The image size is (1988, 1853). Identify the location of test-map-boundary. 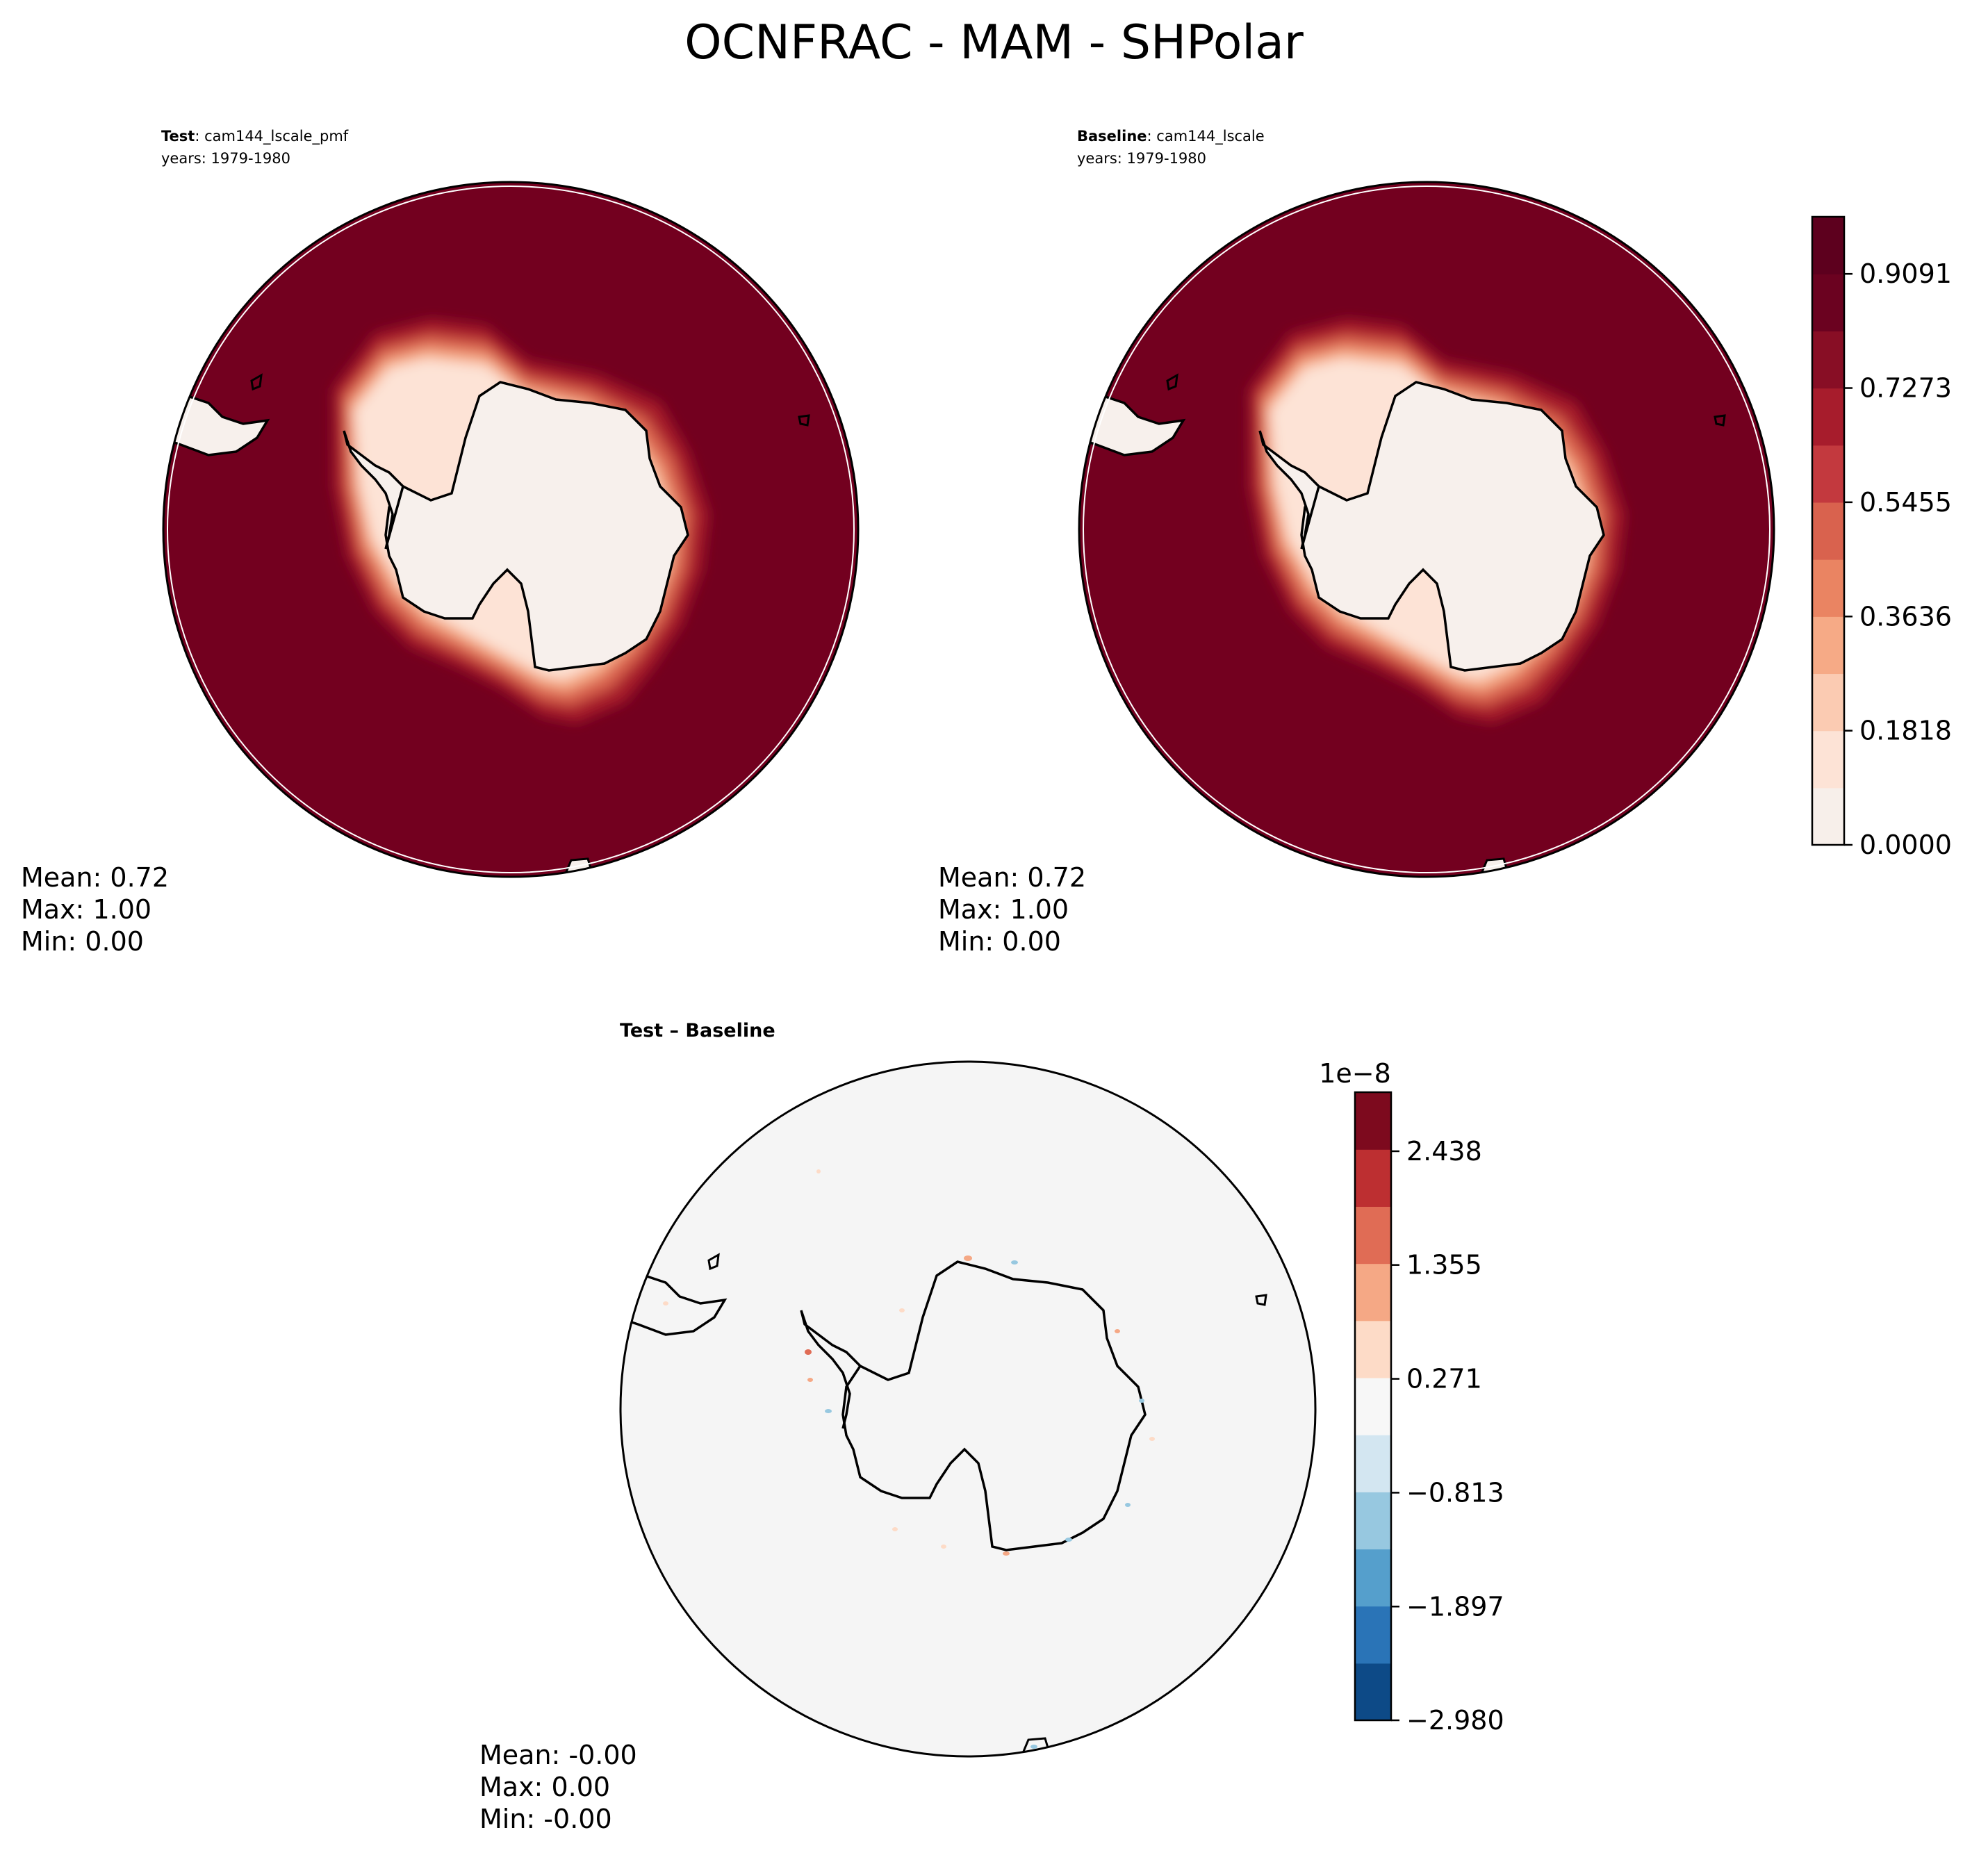
(511, 529).